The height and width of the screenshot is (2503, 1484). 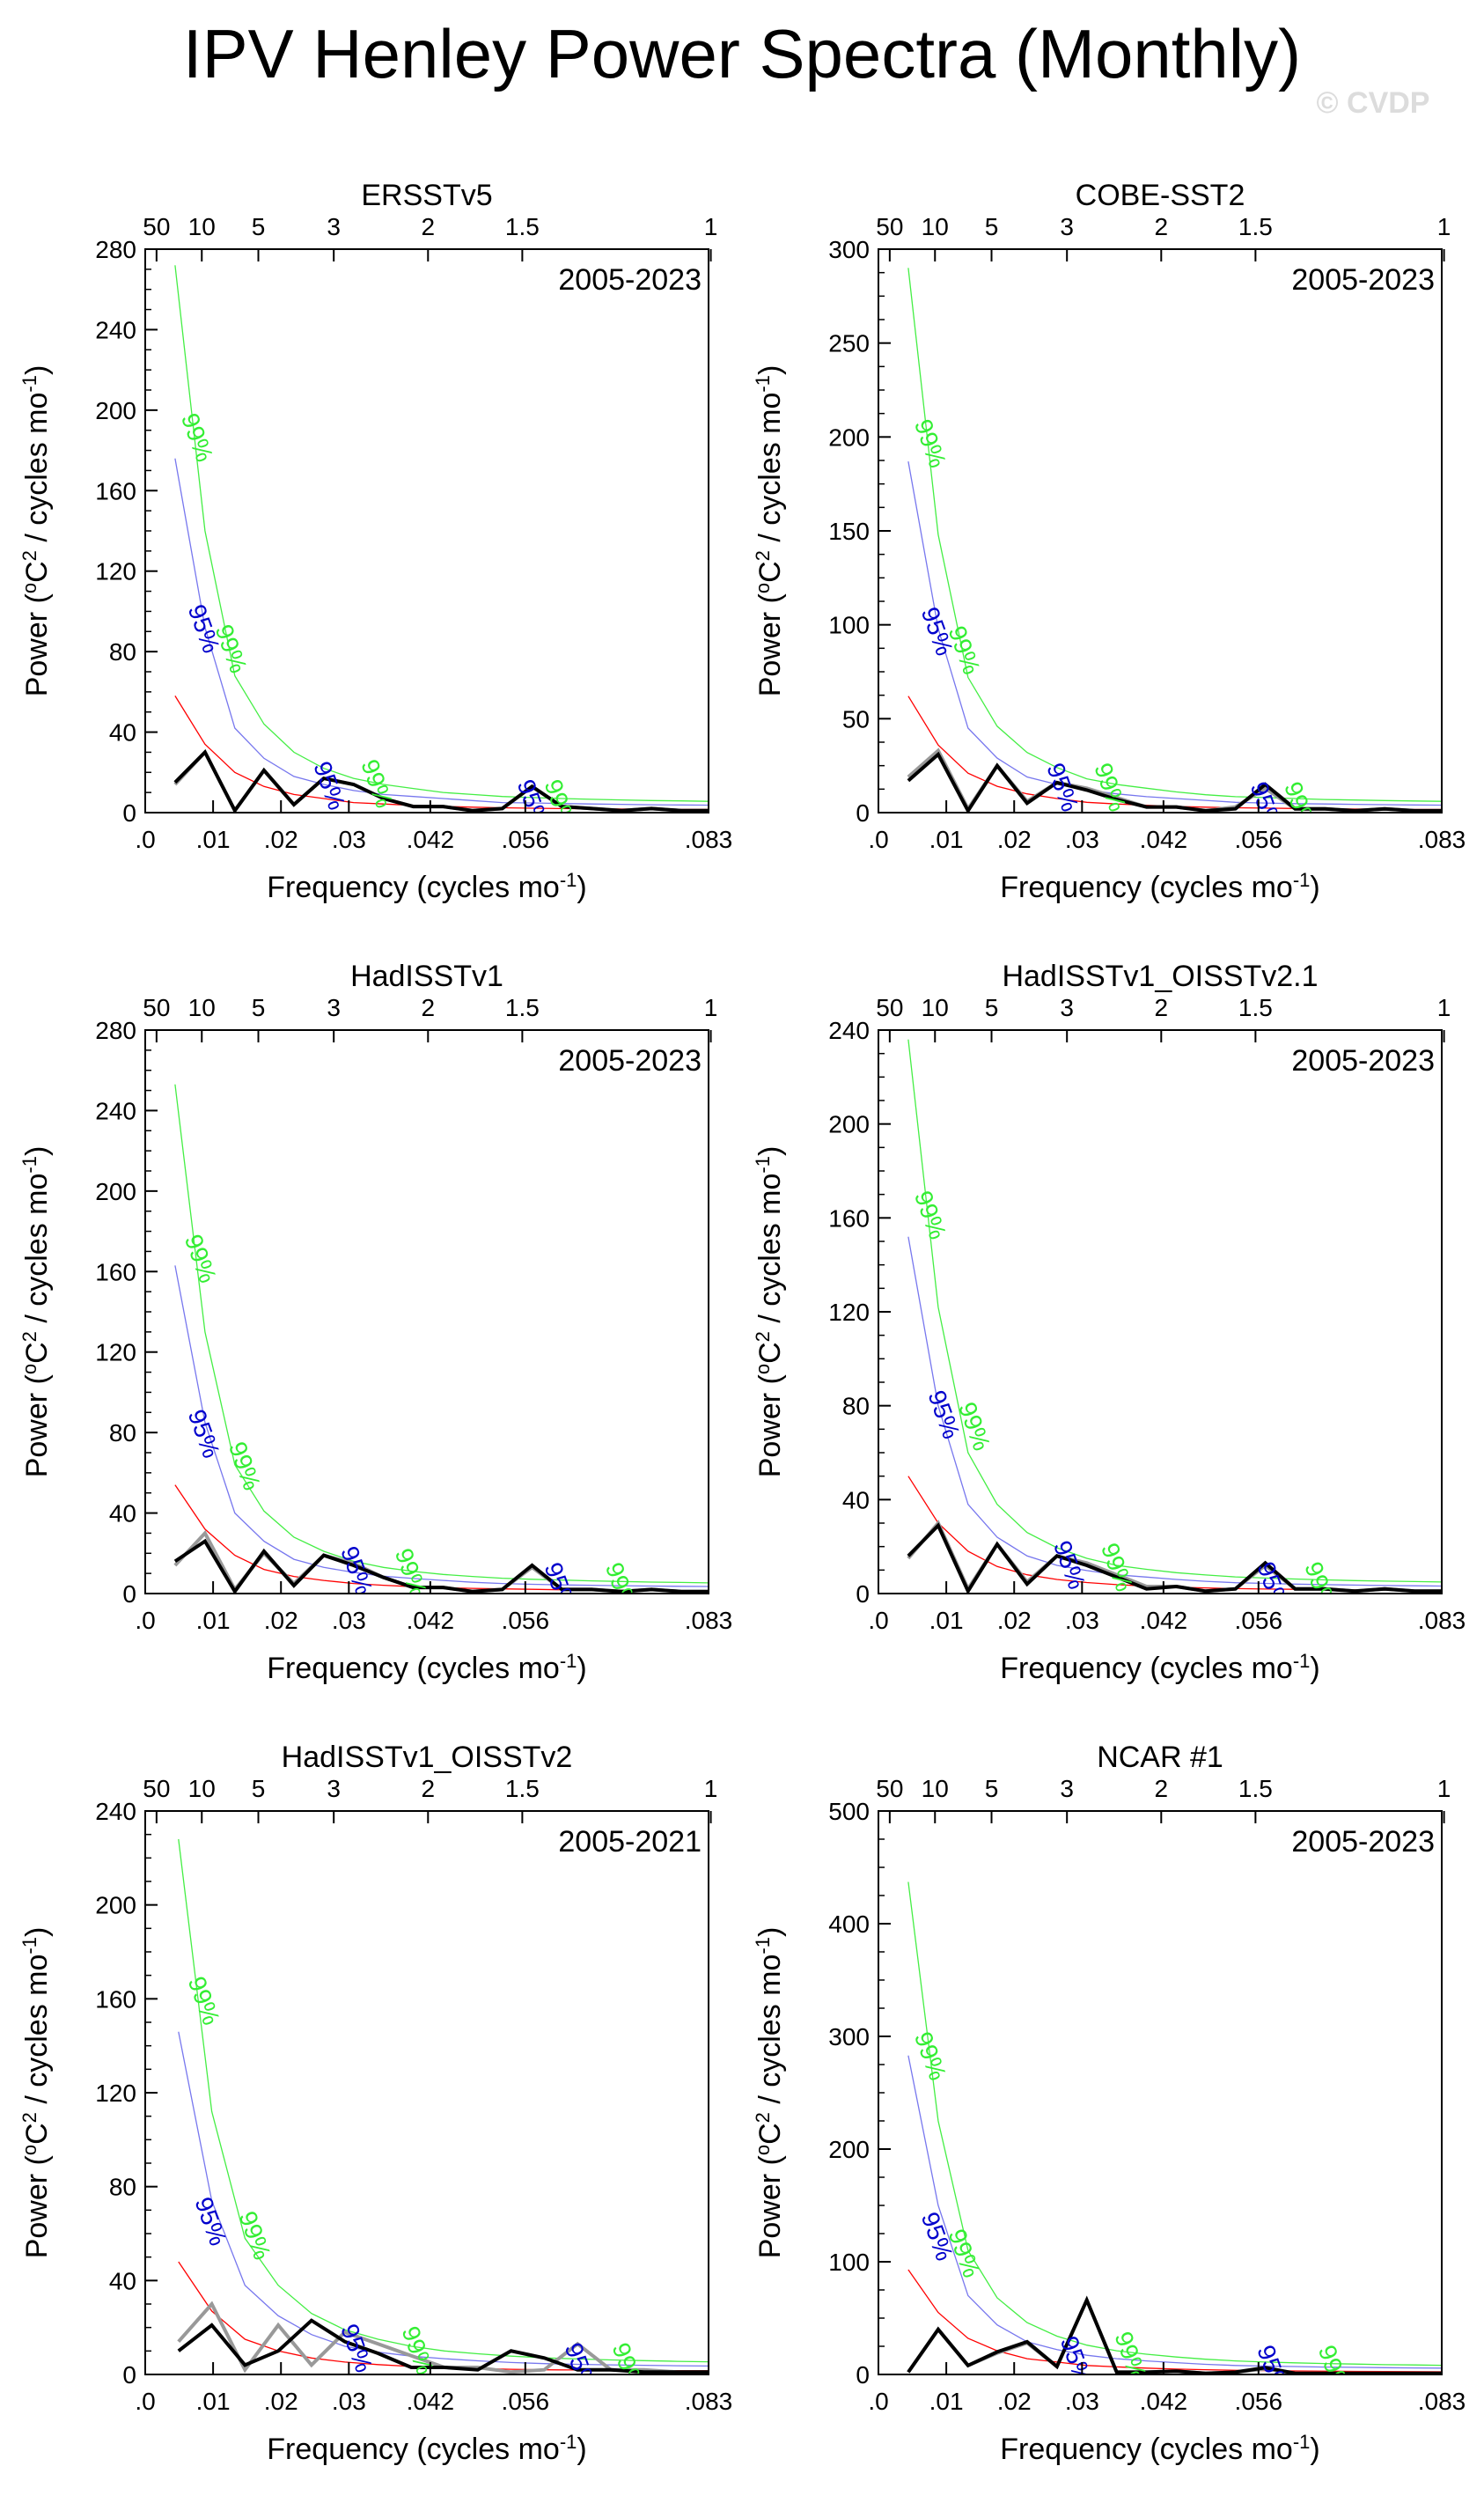 I want to click on y-tick-label: 100, so click(x=849, y=2262).